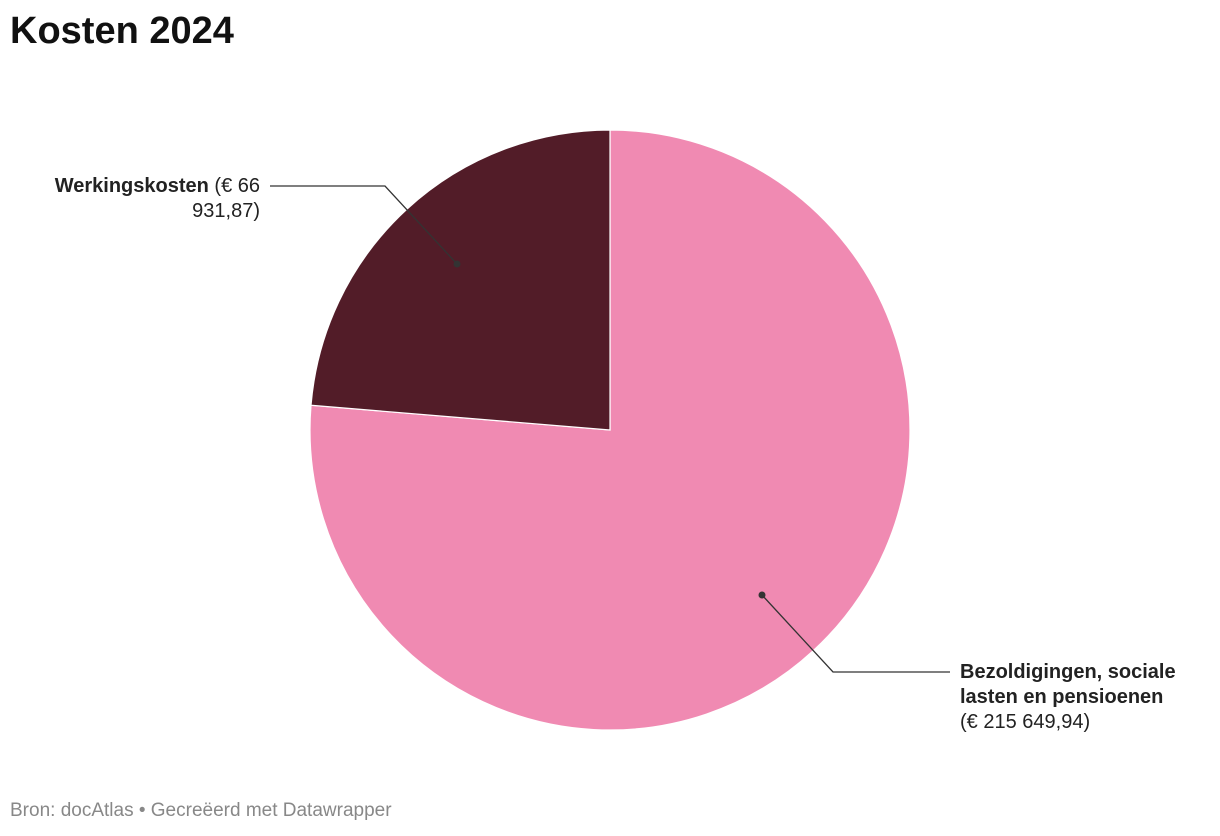 This screenshot has width=1220, height=836. Describe the element at coordinates (155, 199) in the screenshot. I see `slice-label: Werkingskosten (€ 66 931,87)` at that location.